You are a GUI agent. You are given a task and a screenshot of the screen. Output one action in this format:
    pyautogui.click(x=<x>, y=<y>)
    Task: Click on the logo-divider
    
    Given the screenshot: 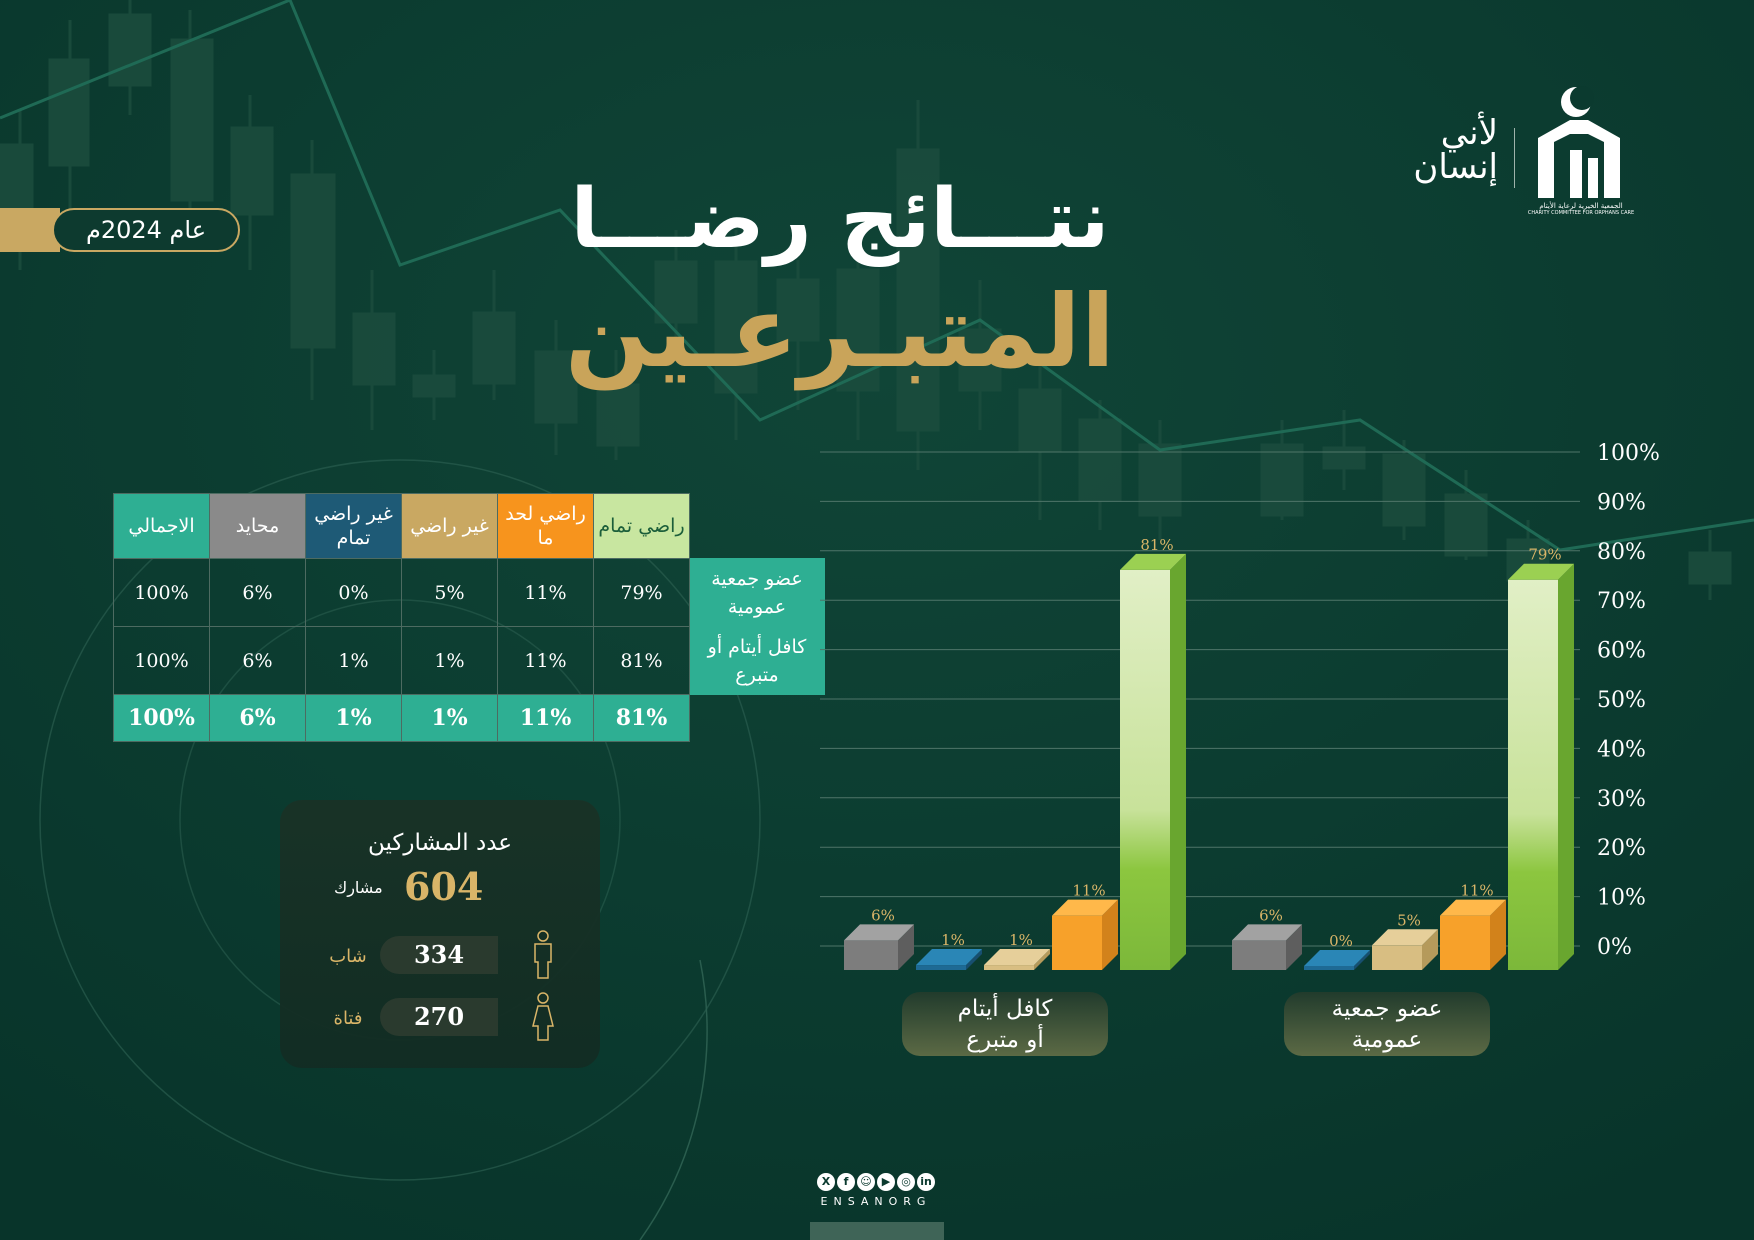 What is the action you would take?
    pyautogui.click(x=1514, y=158)
    